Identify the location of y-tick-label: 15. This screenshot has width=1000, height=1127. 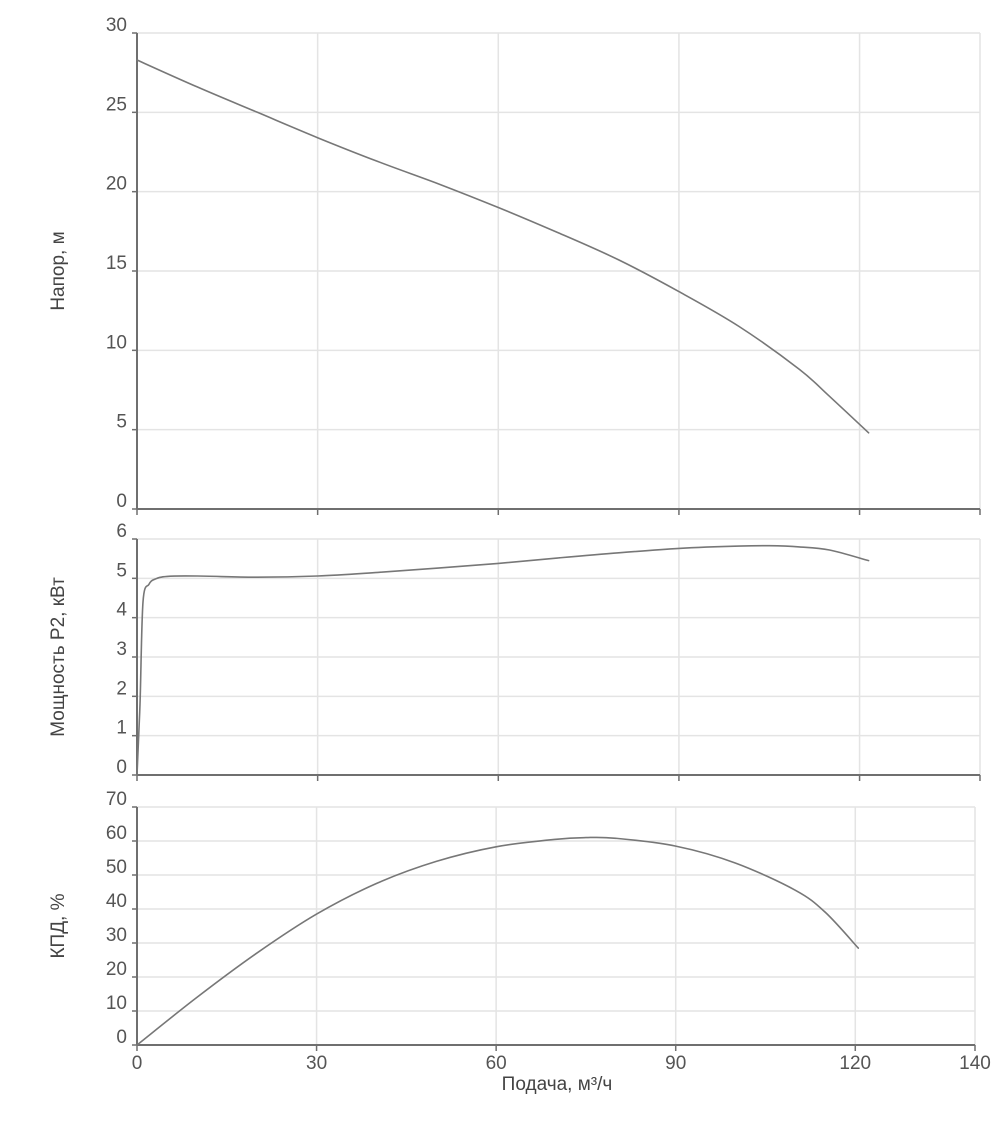
(116, 263).